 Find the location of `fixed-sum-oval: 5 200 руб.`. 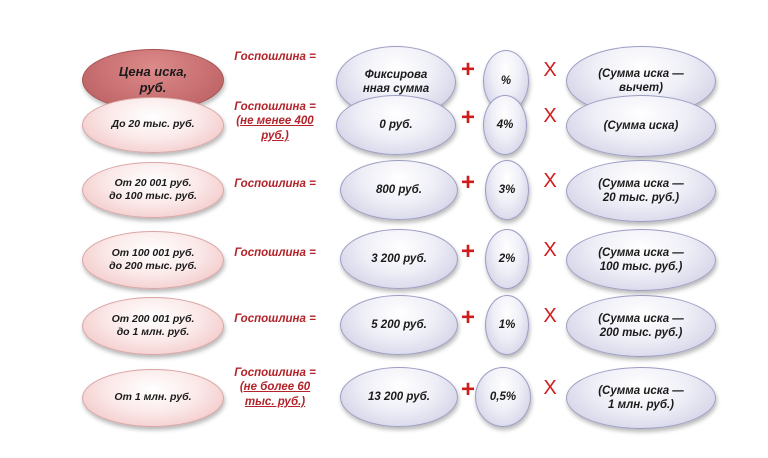

fixed-sum-oval: 5 200 руб. is located at coordinates (399, 325).